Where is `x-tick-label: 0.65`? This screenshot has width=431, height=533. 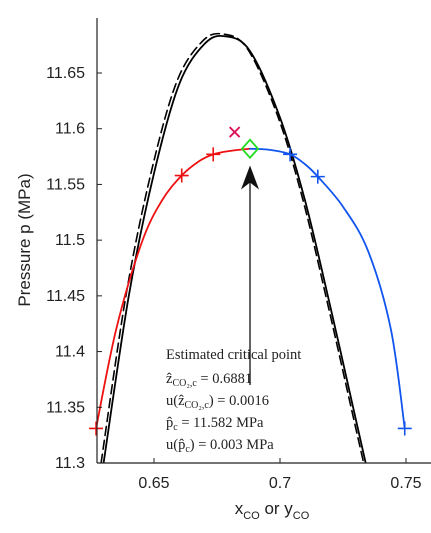
x-tick-label: 0.65 is located at coordinates (153, 483).